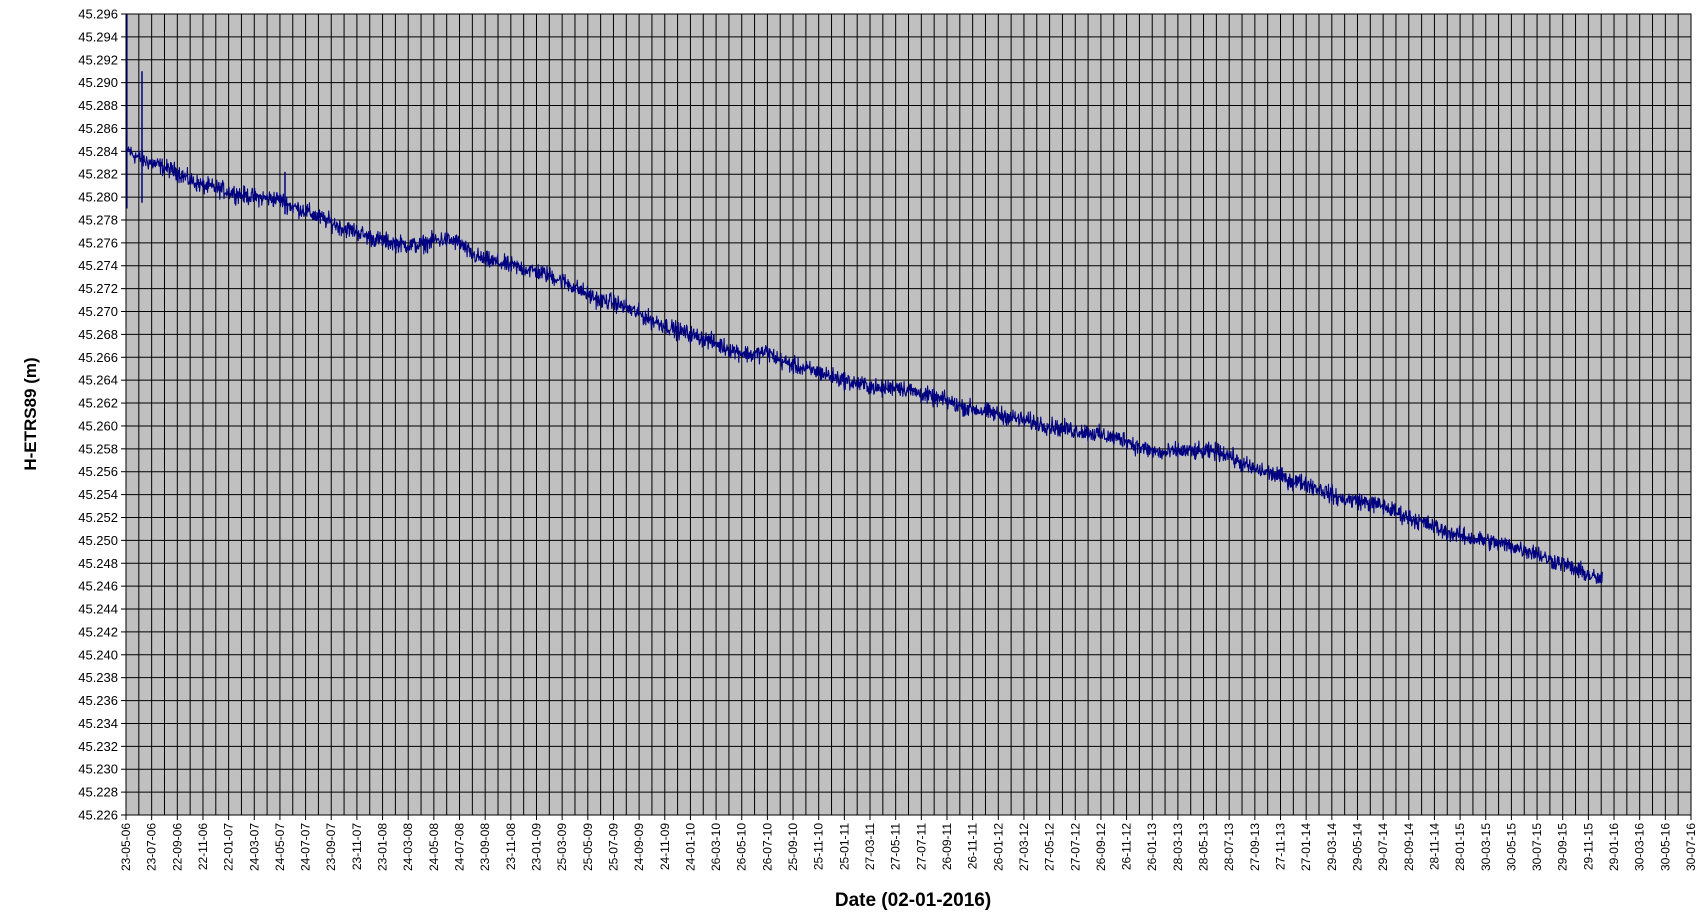 The height and width of the screenshot is (917, 1701). What do you see at coordinates (152, 847) in the screenshot?
I see `x-tick-label: 23-07-06` at bounding box center [152, 847].